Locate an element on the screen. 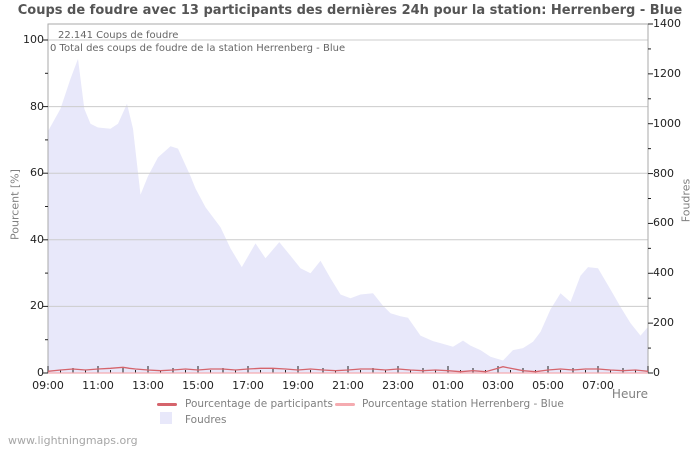 The width and height of the screenshot is (700, 450). legend-swatch-station-line is located at coordinates (345, 404).